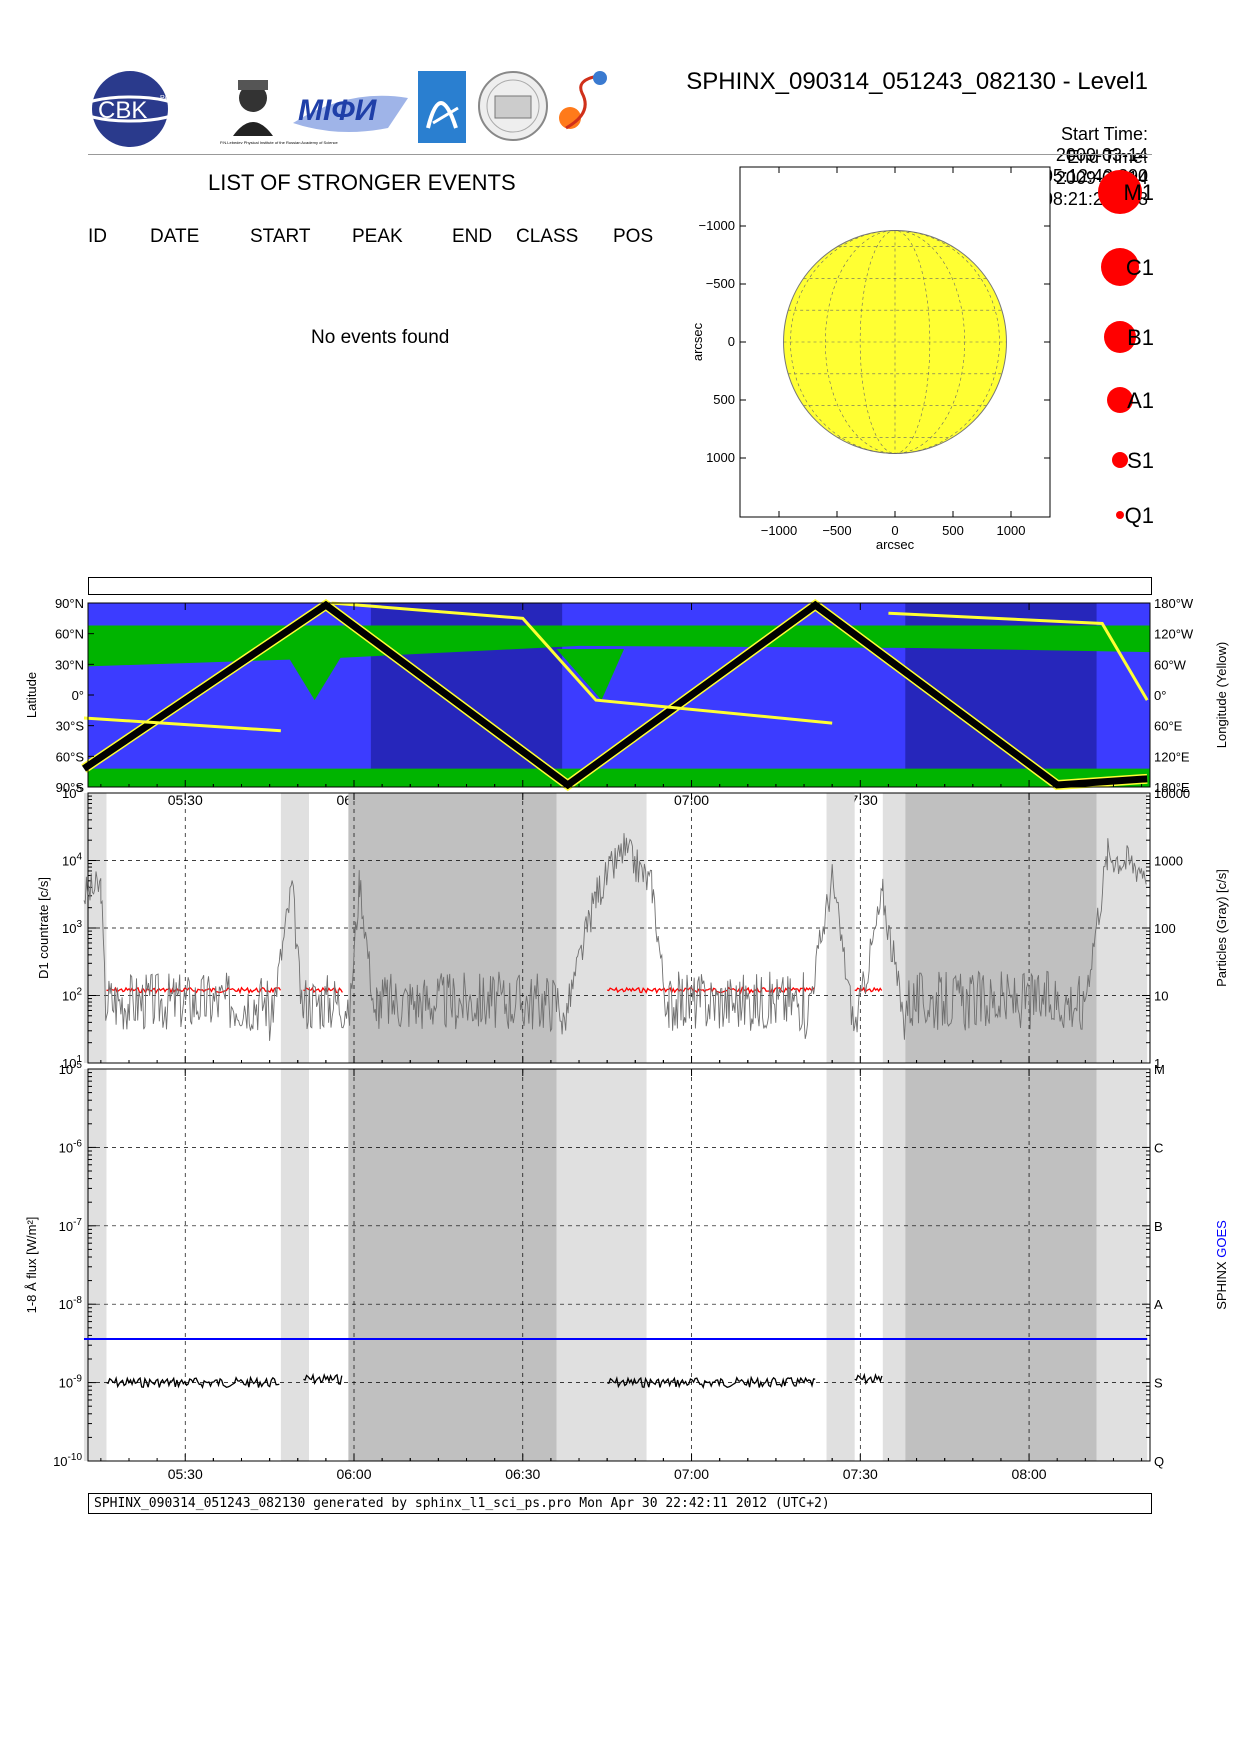 The width and height of the screenshot is (1240, 1754). Describe the element at coordinates (122, 110) in the screenshot. I see `cbk-logo-text: CBK` at that location.